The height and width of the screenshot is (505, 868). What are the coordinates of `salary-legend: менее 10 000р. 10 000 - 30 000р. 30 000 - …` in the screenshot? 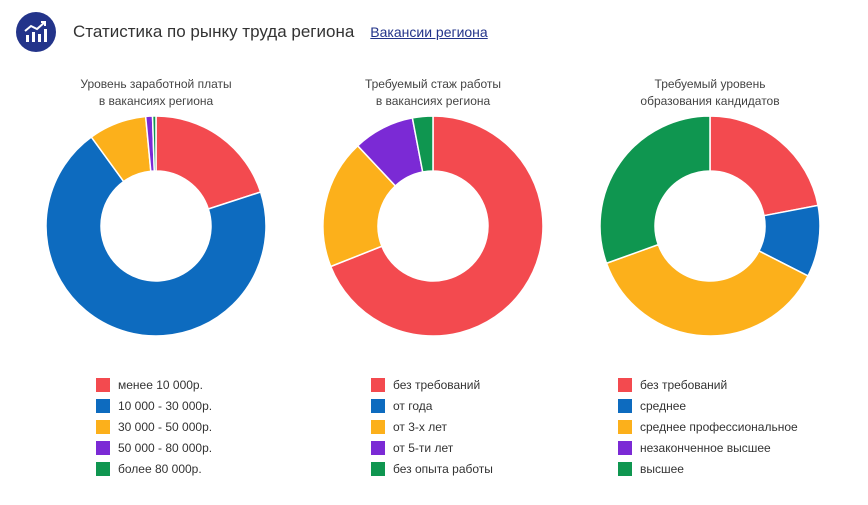 It's located at (154, 426).